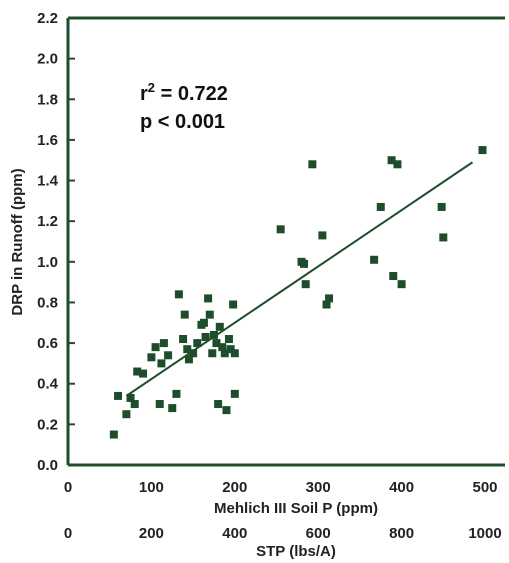  Describe the element at coordinates (401, 533) in the screenshot. I see `x2-tick-label: 800` at that location.